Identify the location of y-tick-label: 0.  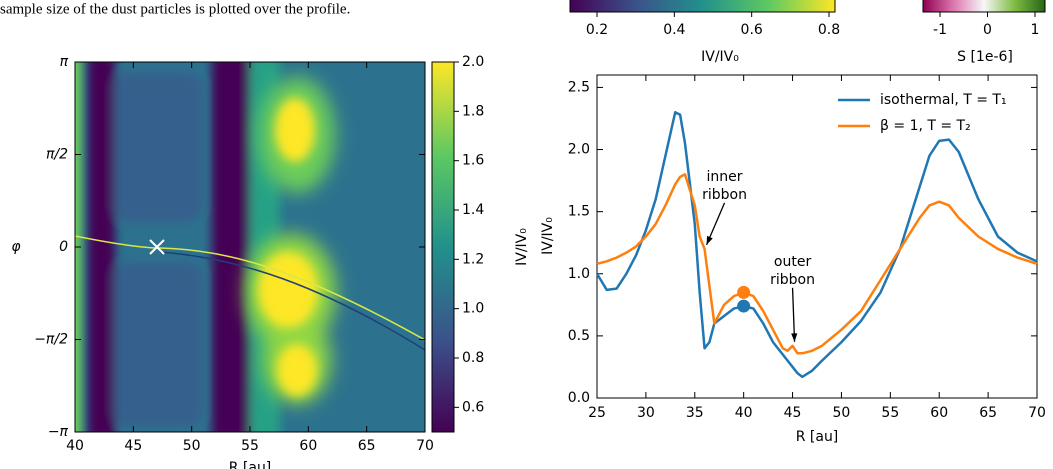
(63, 247).